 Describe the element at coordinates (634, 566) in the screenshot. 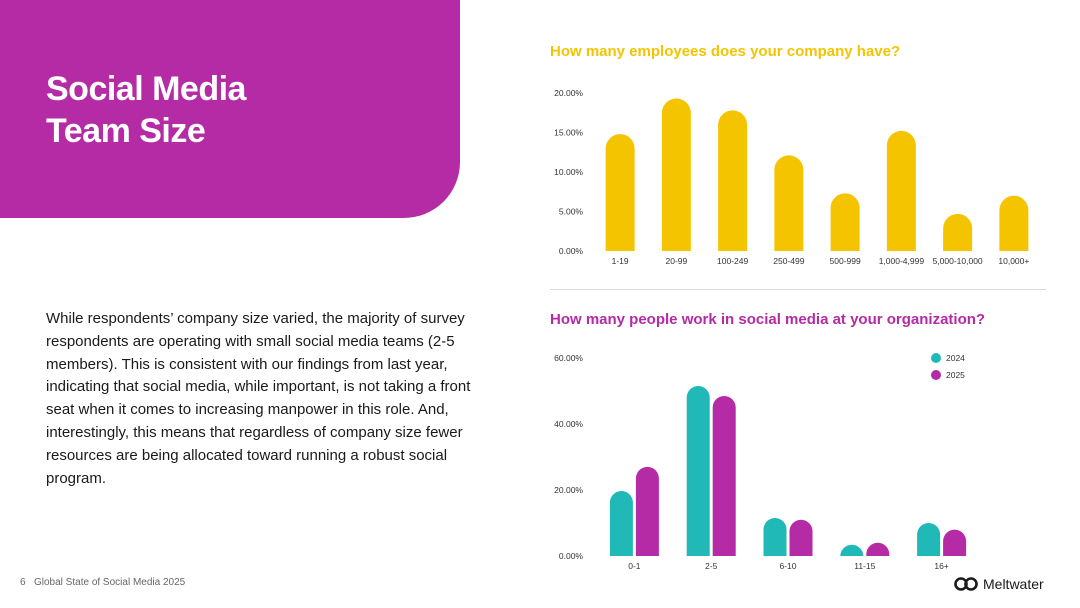

I see `x-tick-label: 0-1` at that location.